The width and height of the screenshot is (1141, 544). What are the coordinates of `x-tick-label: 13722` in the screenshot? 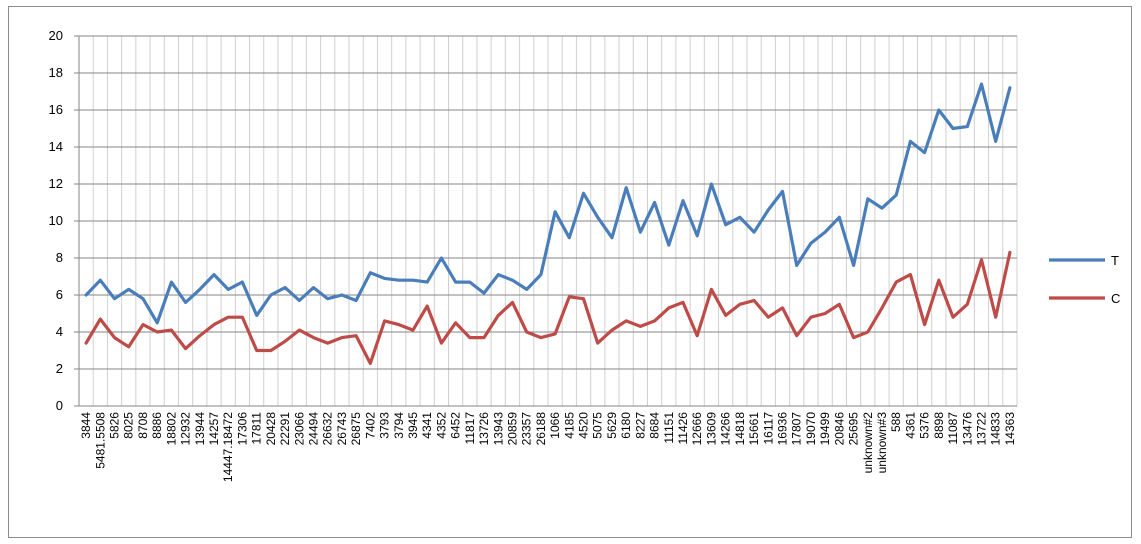 It's located at (981, 429).